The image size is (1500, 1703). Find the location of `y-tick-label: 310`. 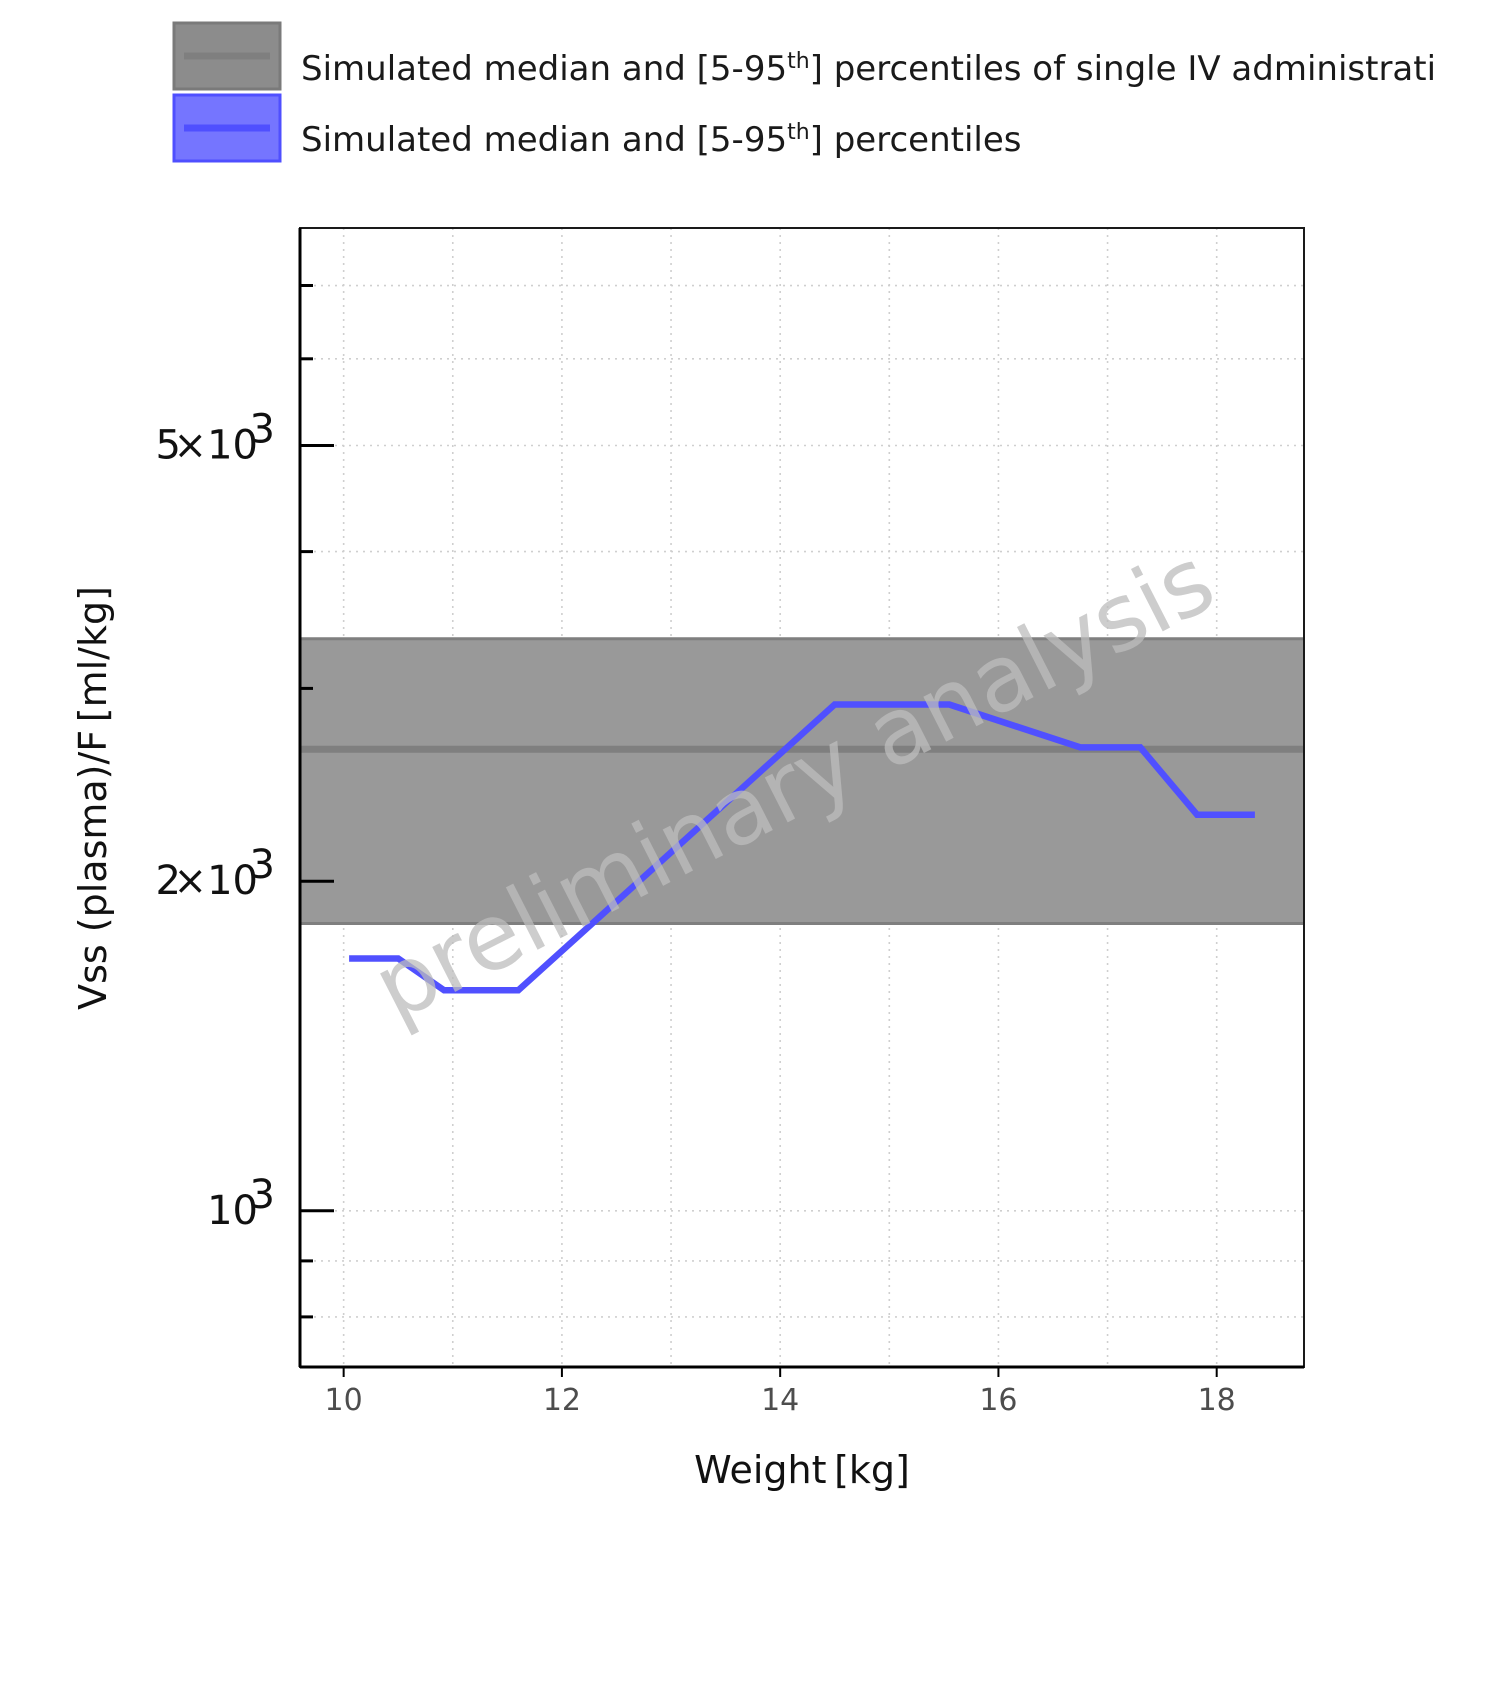

y-tick-label: 310 is located at coordinates (241, 1203).